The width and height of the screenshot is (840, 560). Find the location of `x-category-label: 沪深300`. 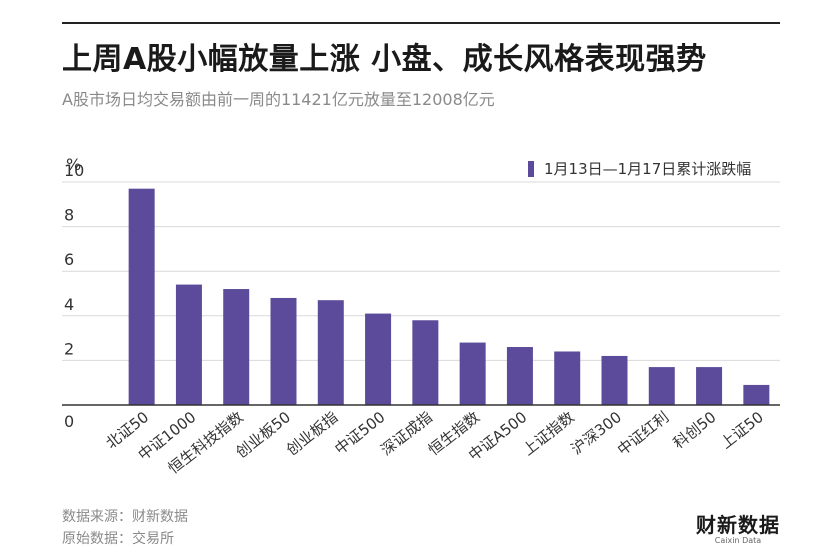

x-category-label: 沪深300 is located at coordinates (596, 433).